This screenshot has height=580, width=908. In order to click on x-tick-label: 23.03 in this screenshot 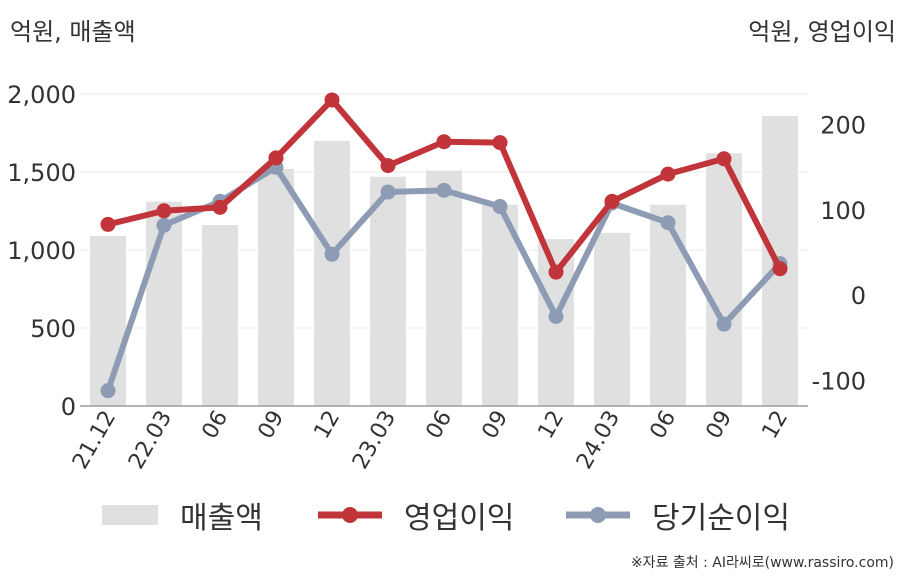, I will do `click(374, 440)`.